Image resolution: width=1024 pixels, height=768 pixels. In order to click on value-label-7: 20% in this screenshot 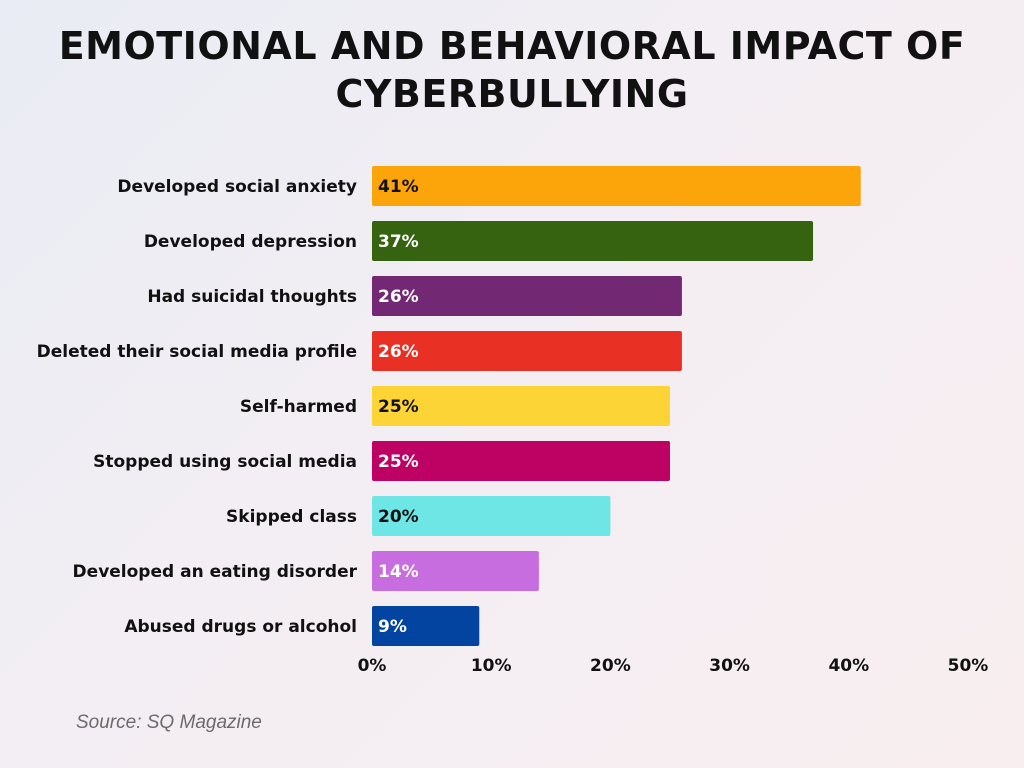, I will do `click(398, 517)`.